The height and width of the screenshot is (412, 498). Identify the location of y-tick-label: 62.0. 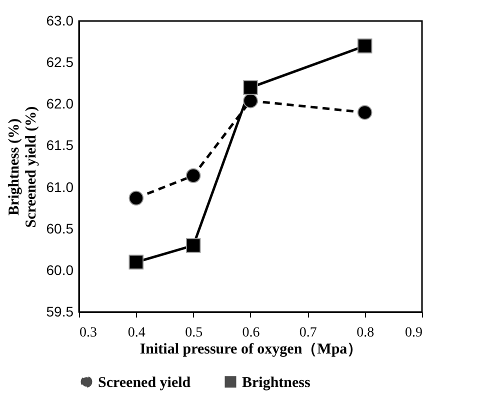
(60, 104).